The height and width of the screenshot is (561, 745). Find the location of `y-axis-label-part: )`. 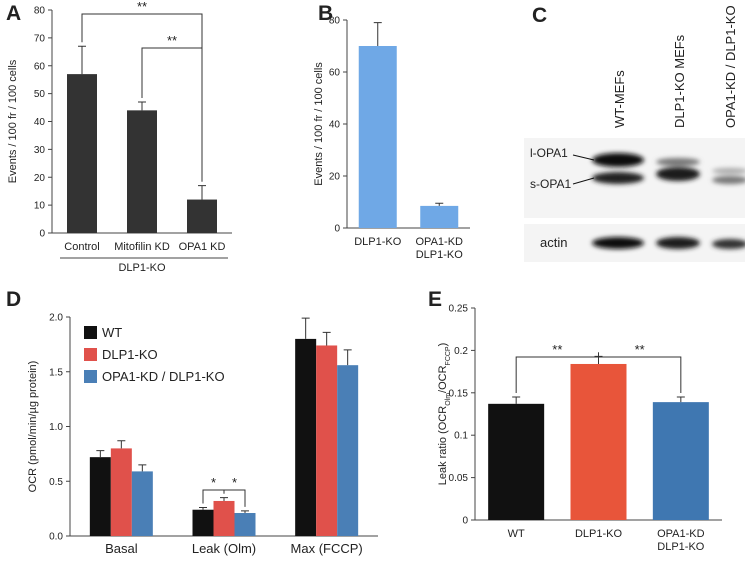

y-axis-label-part: ) is located at coordinates (443, 345).